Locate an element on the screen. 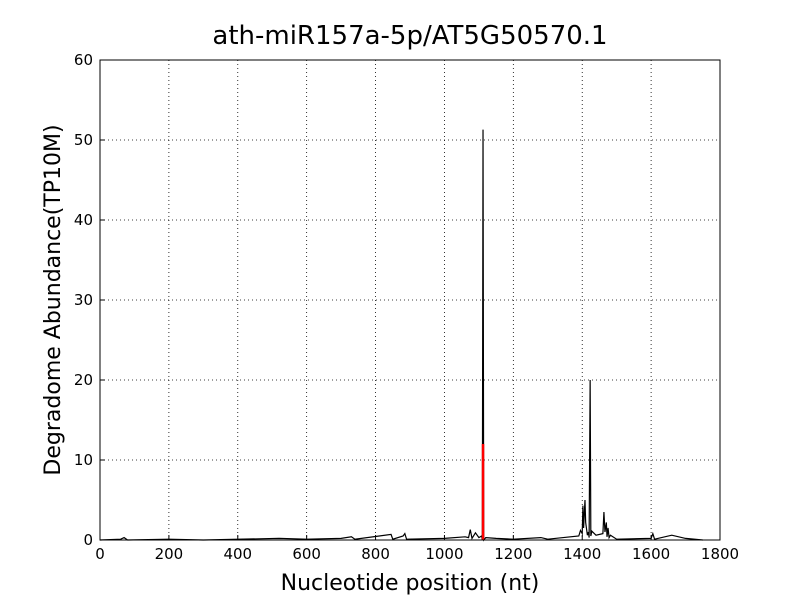  x-axis-label: Nucleotide position (nt) is located at coordinates (410, 583).